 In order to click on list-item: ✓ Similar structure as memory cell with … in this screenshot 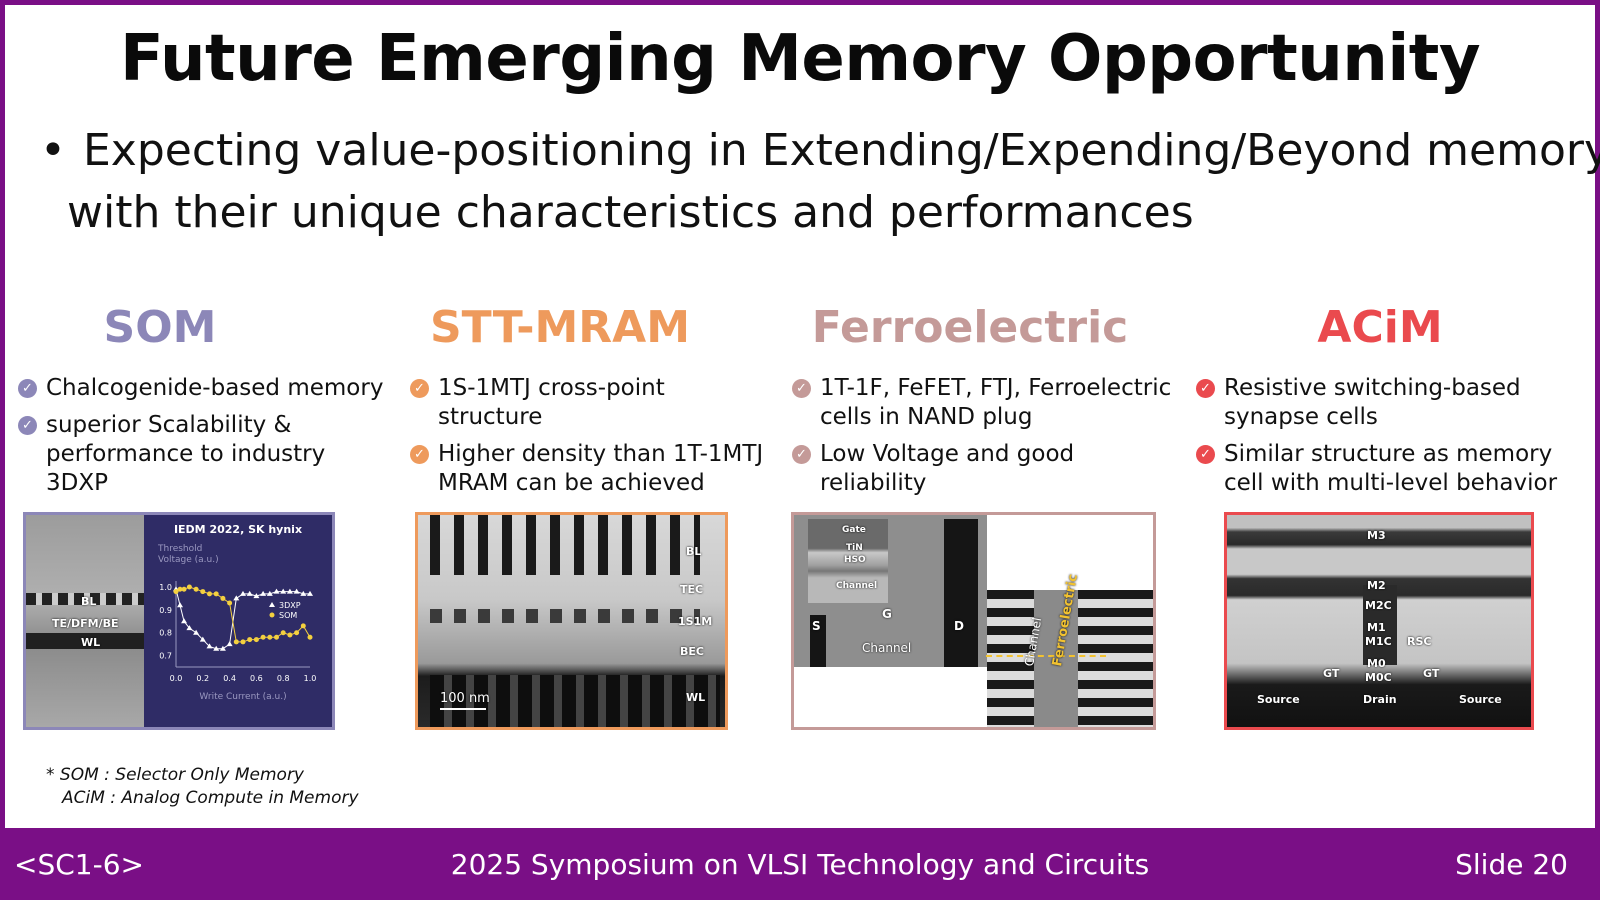, I will do `click(1394, 469)`.